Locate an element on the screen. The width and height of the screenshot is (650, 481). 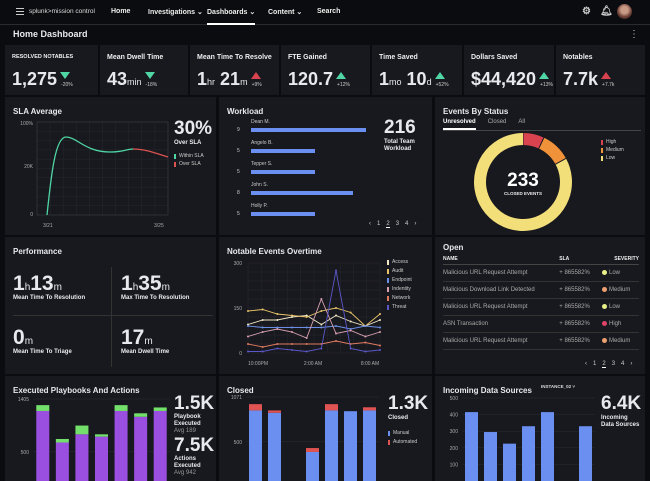
panel-title: Notable Events Overtime is located at coordinates (274, 251).